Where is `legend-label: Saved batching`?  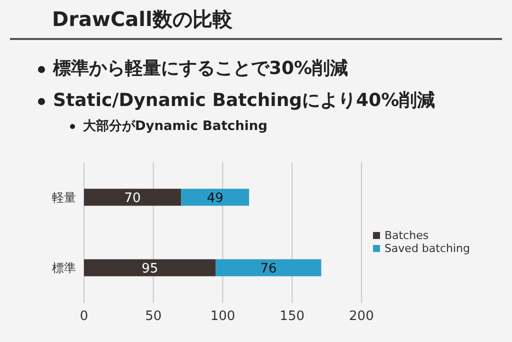
legend-label: Saved batching is located at coordinates (427, 248).